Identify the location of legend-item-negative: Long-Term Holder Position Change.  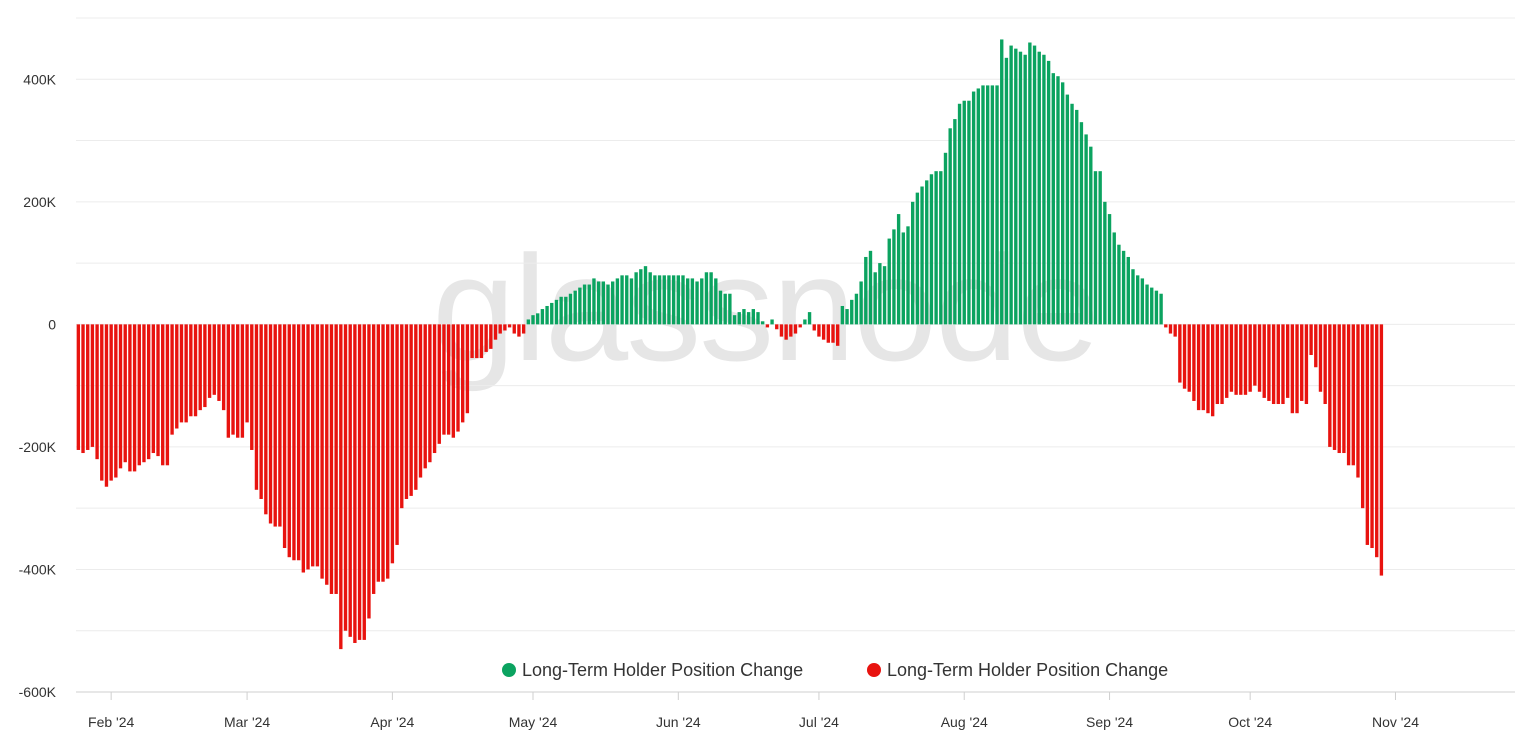
(1017, 670).